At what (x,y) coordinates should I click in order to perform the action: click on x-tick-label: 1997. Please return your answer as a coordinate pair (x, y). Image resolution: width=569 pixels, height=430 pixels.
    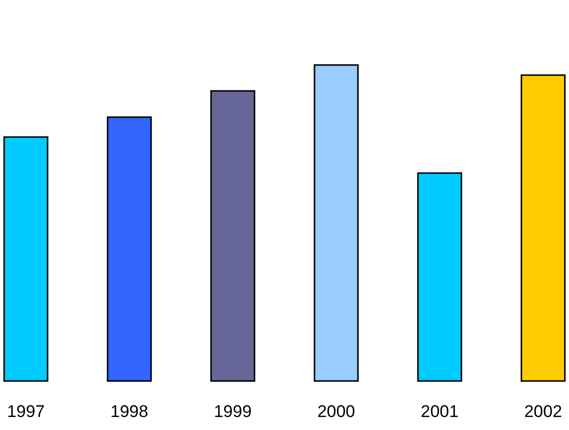
    Looking at the image, I should click on (25, 411).